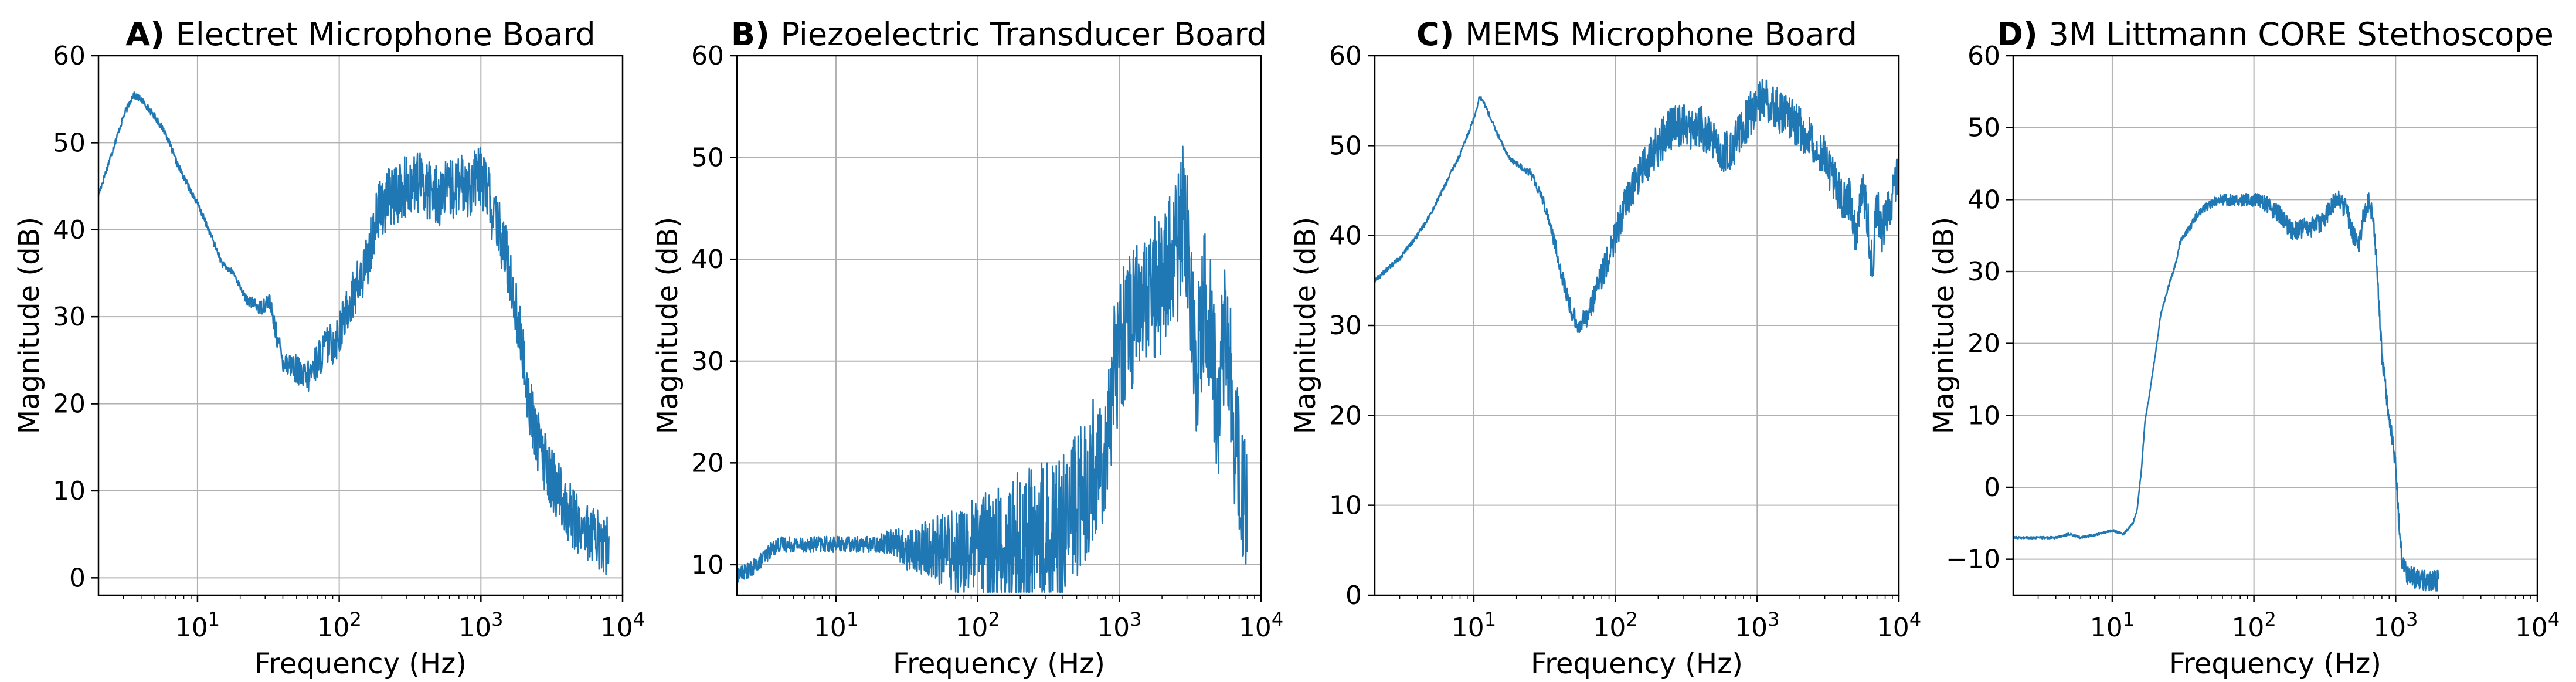  Describe the element at coordinates (360, 34) in the screenshot. I see `chart-title: A) Electret Microphone Board` at that location.